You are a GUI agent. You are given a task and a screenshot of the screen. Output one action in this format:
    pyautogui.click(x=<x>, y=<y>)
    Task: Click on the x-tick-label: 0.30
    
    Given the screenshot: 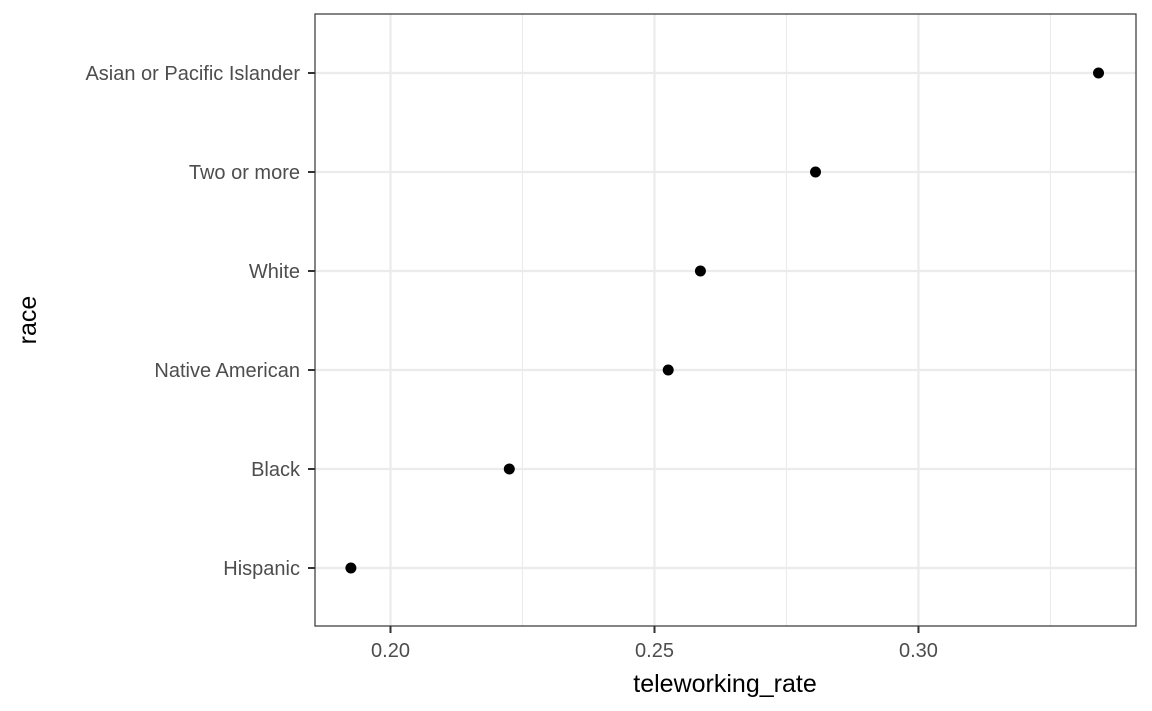 What is the action you would take?
    pyautogui.click(x=918, y=651)
    